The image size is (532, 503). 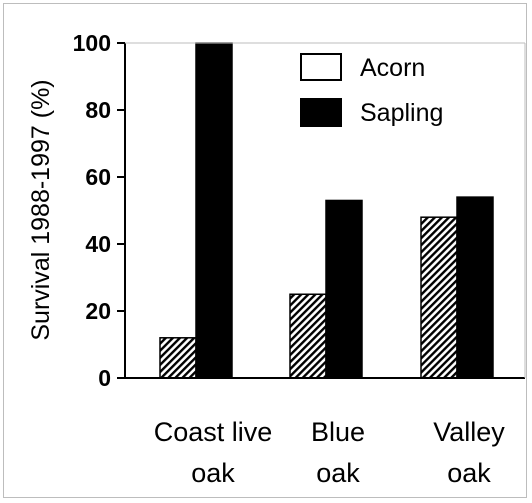 I want to click on x-category-label: Blue, so click(x=338, y=432).